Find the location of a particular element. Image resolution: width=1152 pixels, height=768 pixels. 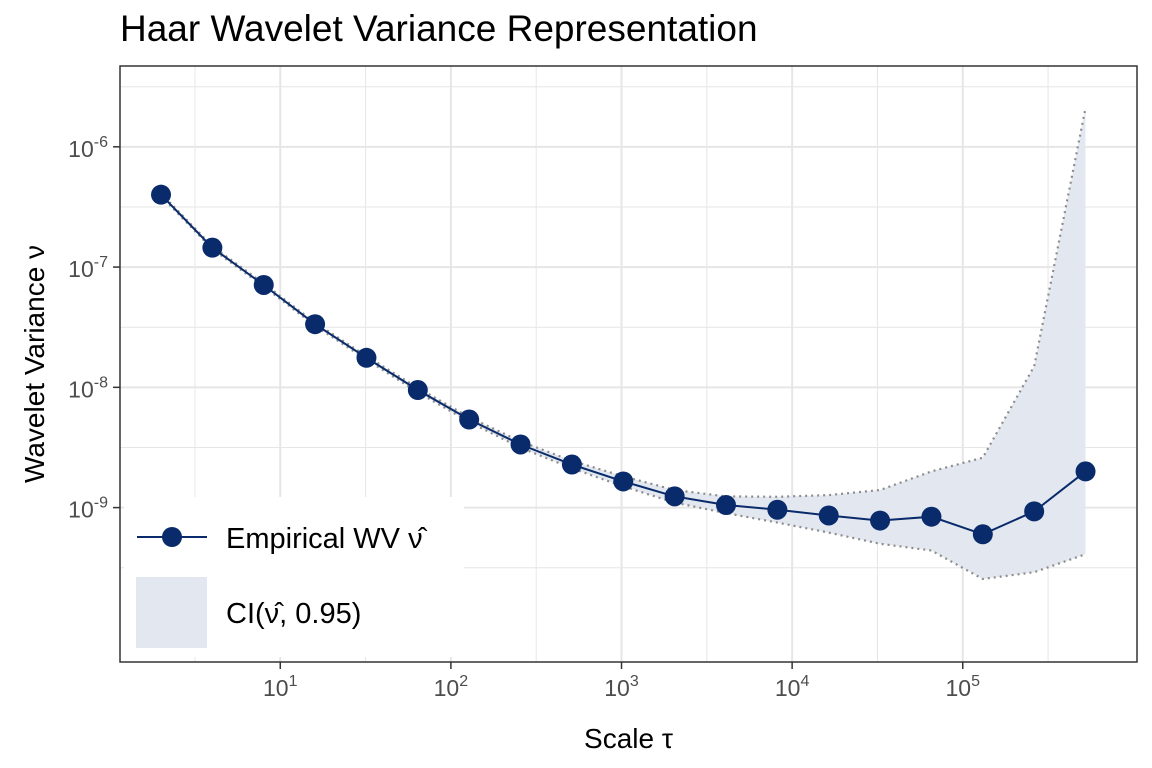

legend-ci-label-suffix: , 0.95) is located at coordinates (320, 614).